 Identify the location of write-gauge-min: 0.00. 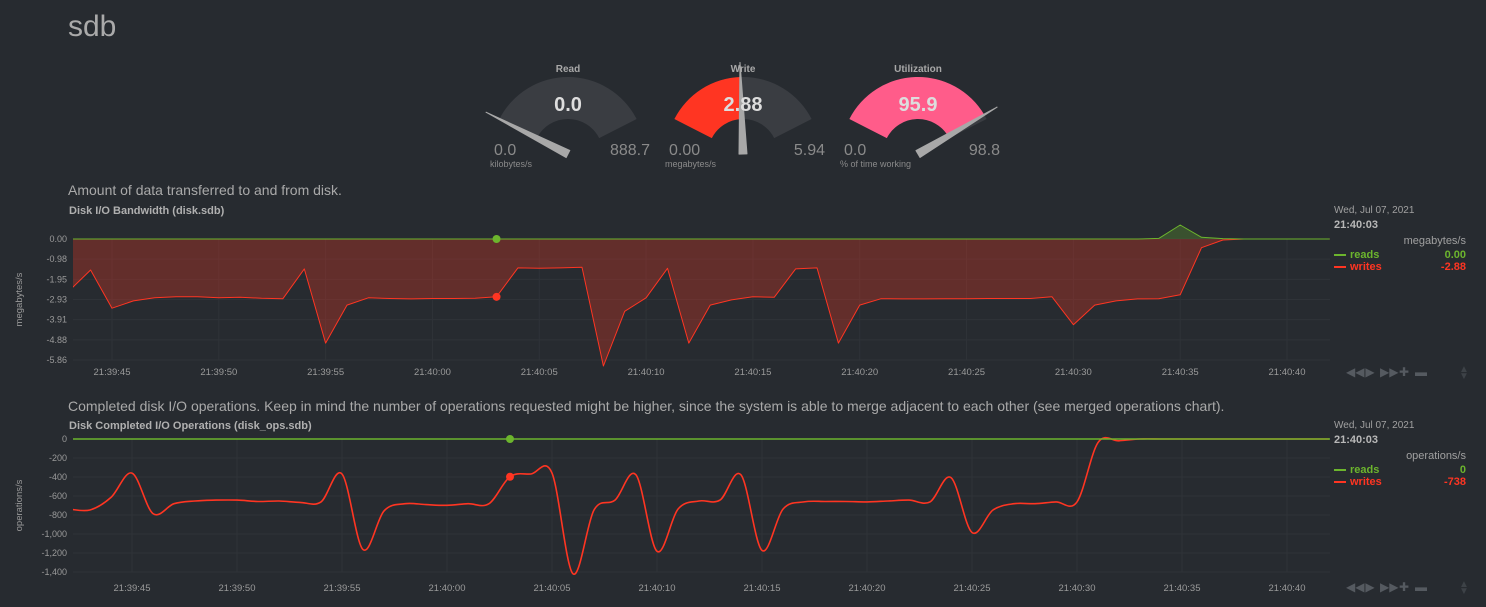
(685, 150).